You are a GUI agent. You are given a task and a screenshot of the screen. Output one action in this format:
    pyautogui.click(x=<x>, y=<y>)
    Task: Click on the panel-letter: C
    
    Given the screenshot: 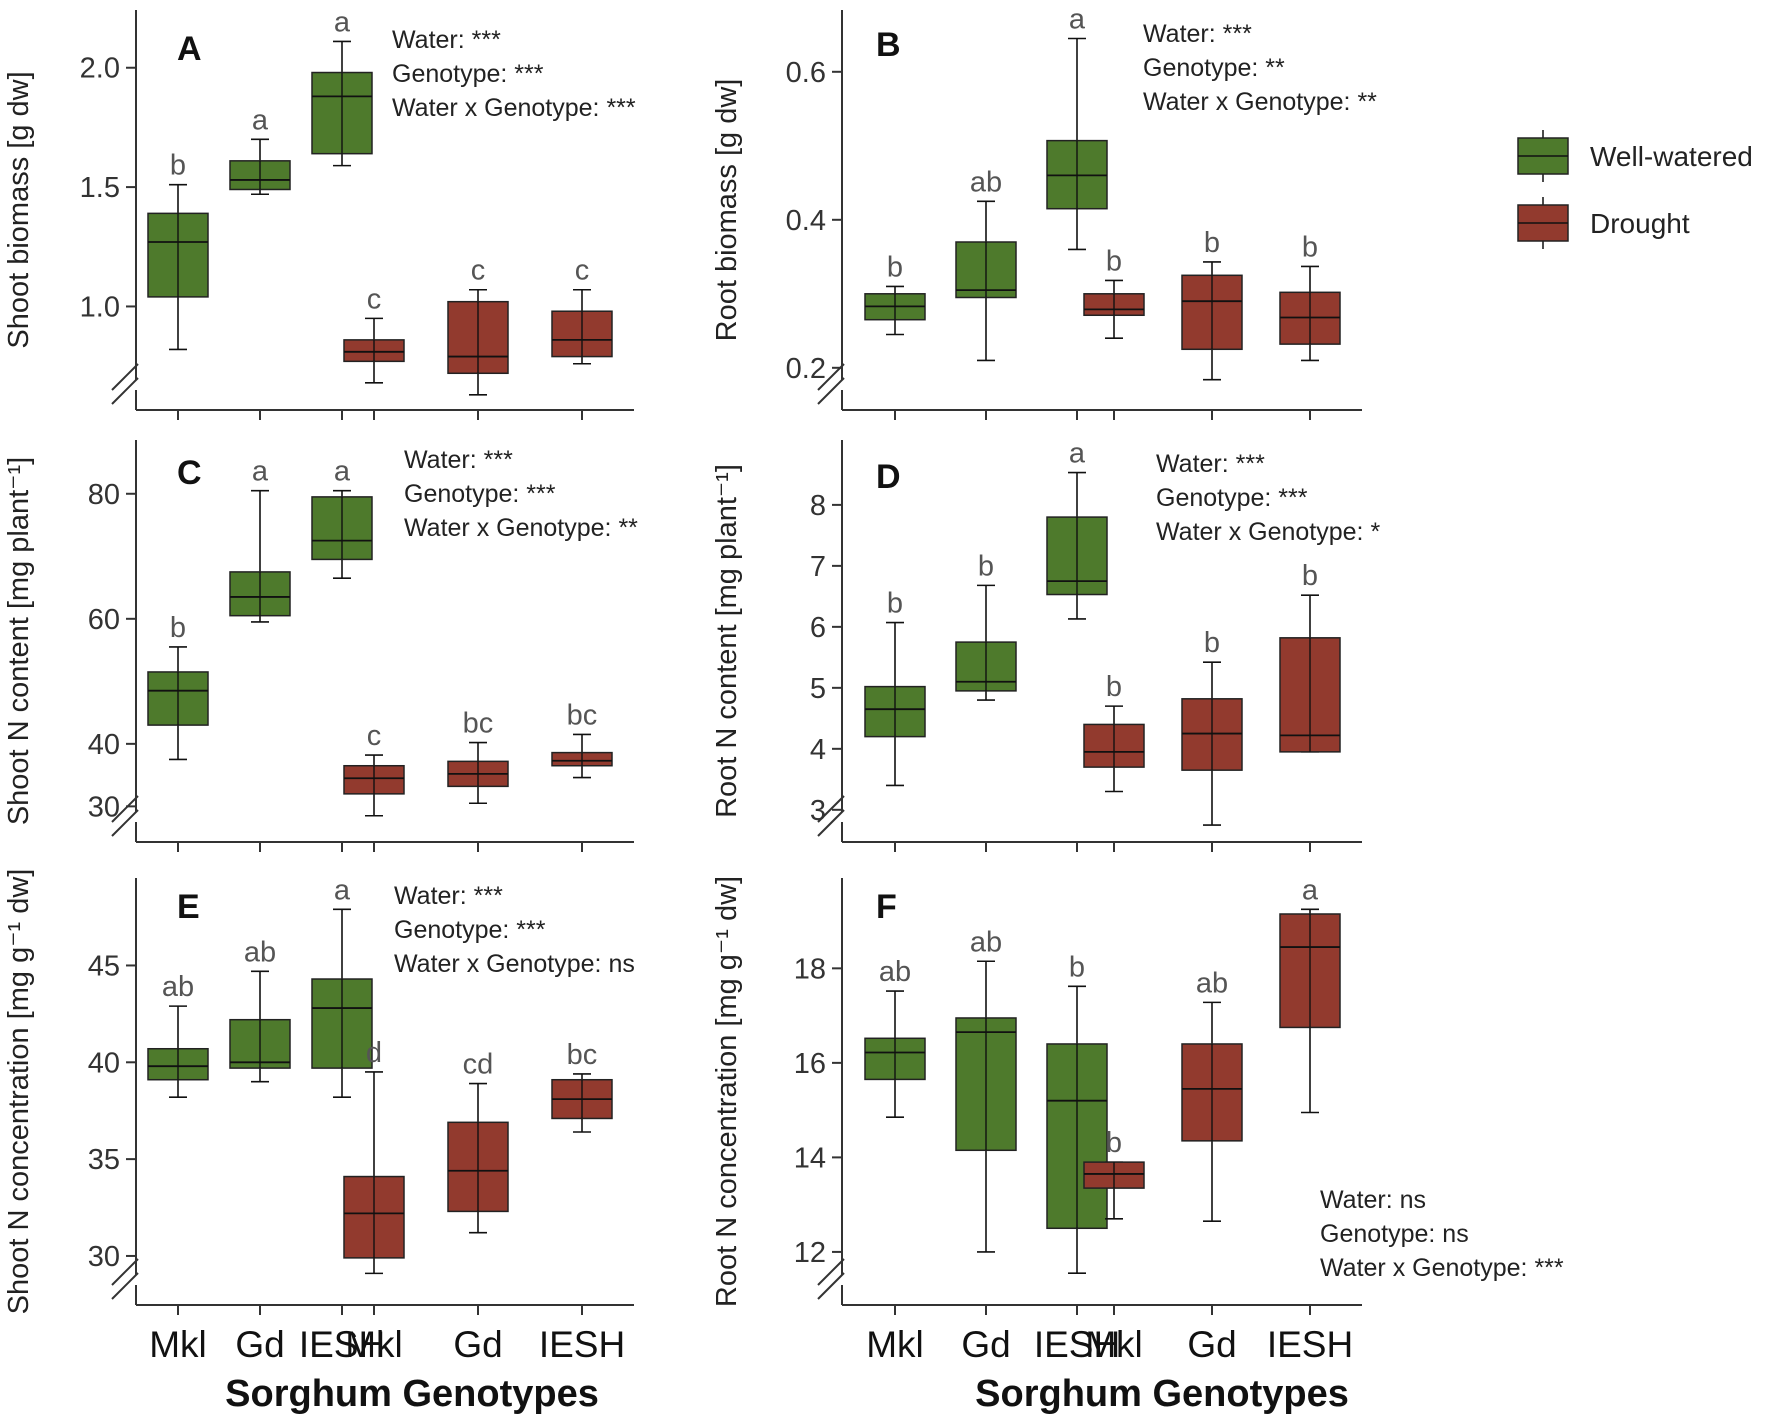 What is the action you would take?
    pyautogui.click(x=189, y=473)
    